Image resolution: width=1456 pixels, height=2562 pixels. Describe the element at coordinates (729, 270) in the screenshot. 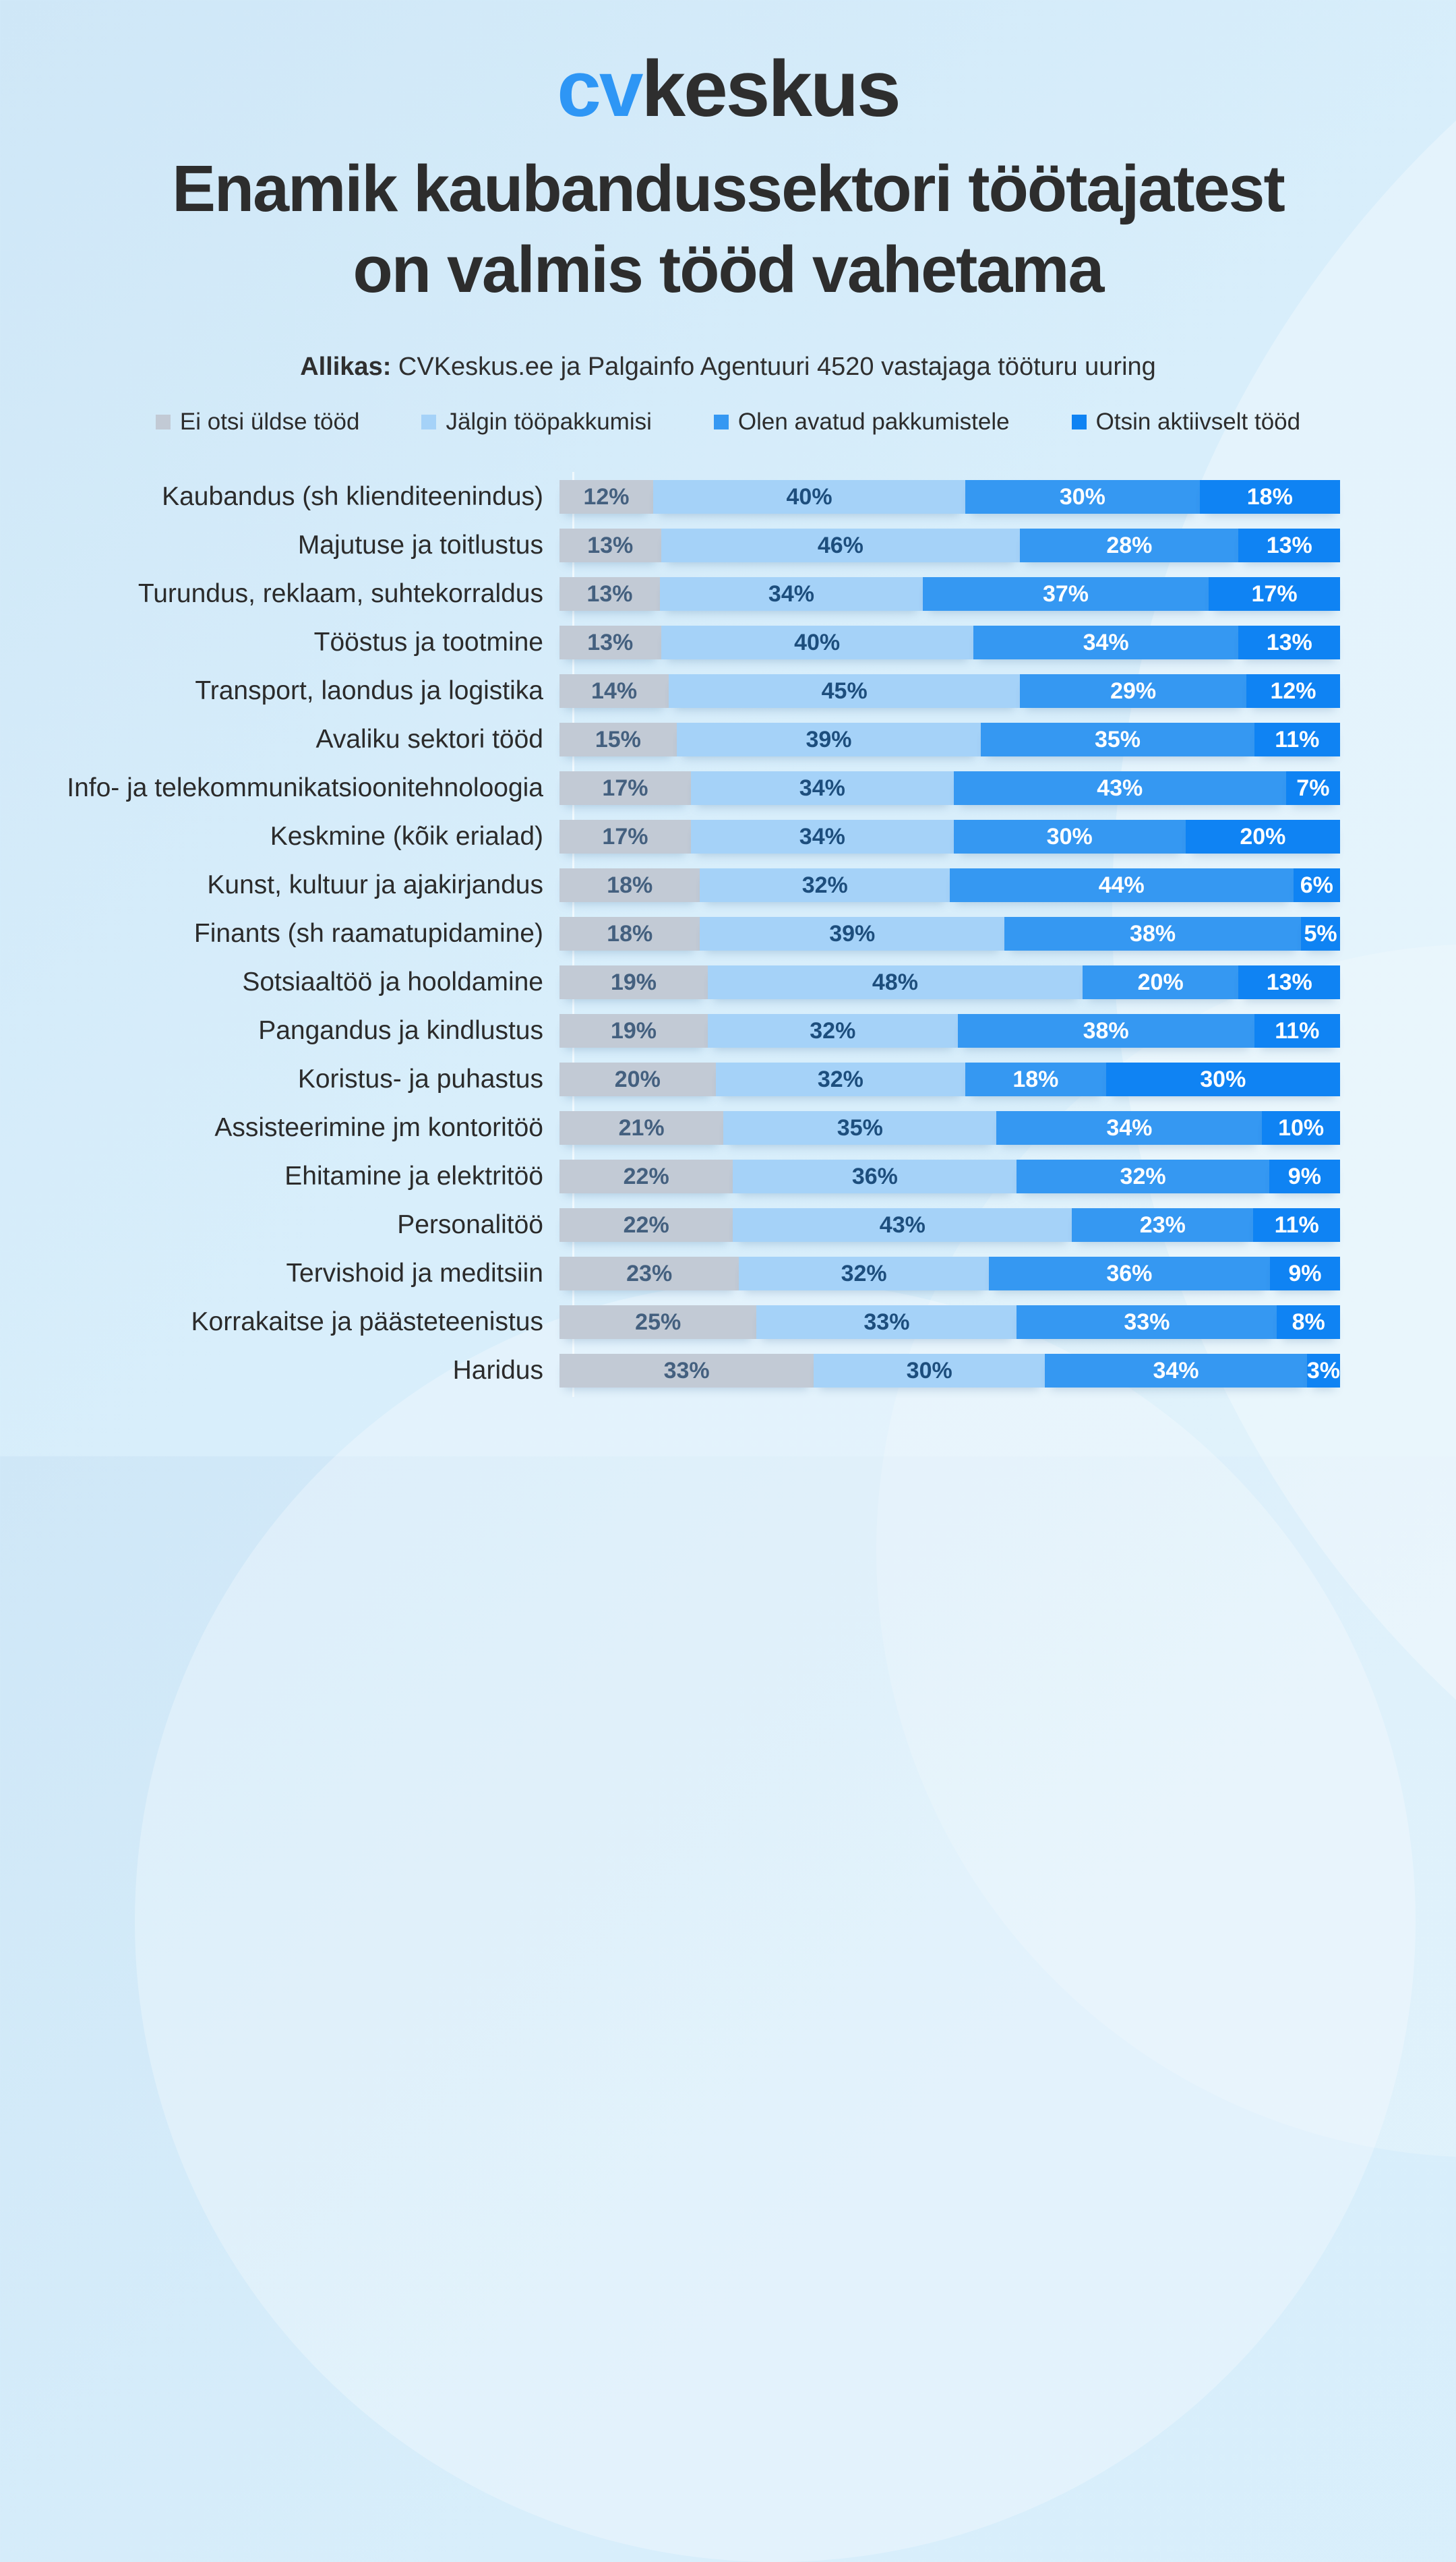

I see `title-line-2: on valmis tööd vahetama` at that location.